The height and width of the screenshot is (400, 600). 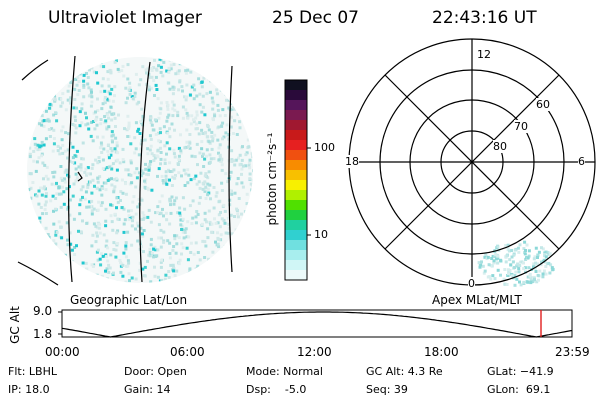 What do you see at coordinates (43, 334) in the screenshot?
I see `gc-ytick-1-8: 1.8` at bounding box center [43, 334].